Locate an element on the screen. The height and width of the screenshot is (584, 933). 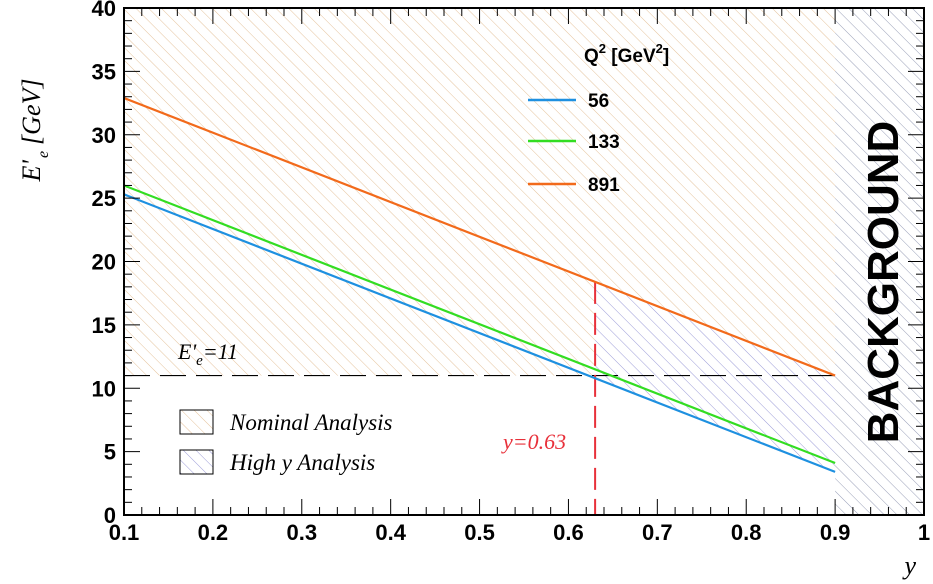
legend-title: Q2 [GeV2] is located at coordinates (626, 54).